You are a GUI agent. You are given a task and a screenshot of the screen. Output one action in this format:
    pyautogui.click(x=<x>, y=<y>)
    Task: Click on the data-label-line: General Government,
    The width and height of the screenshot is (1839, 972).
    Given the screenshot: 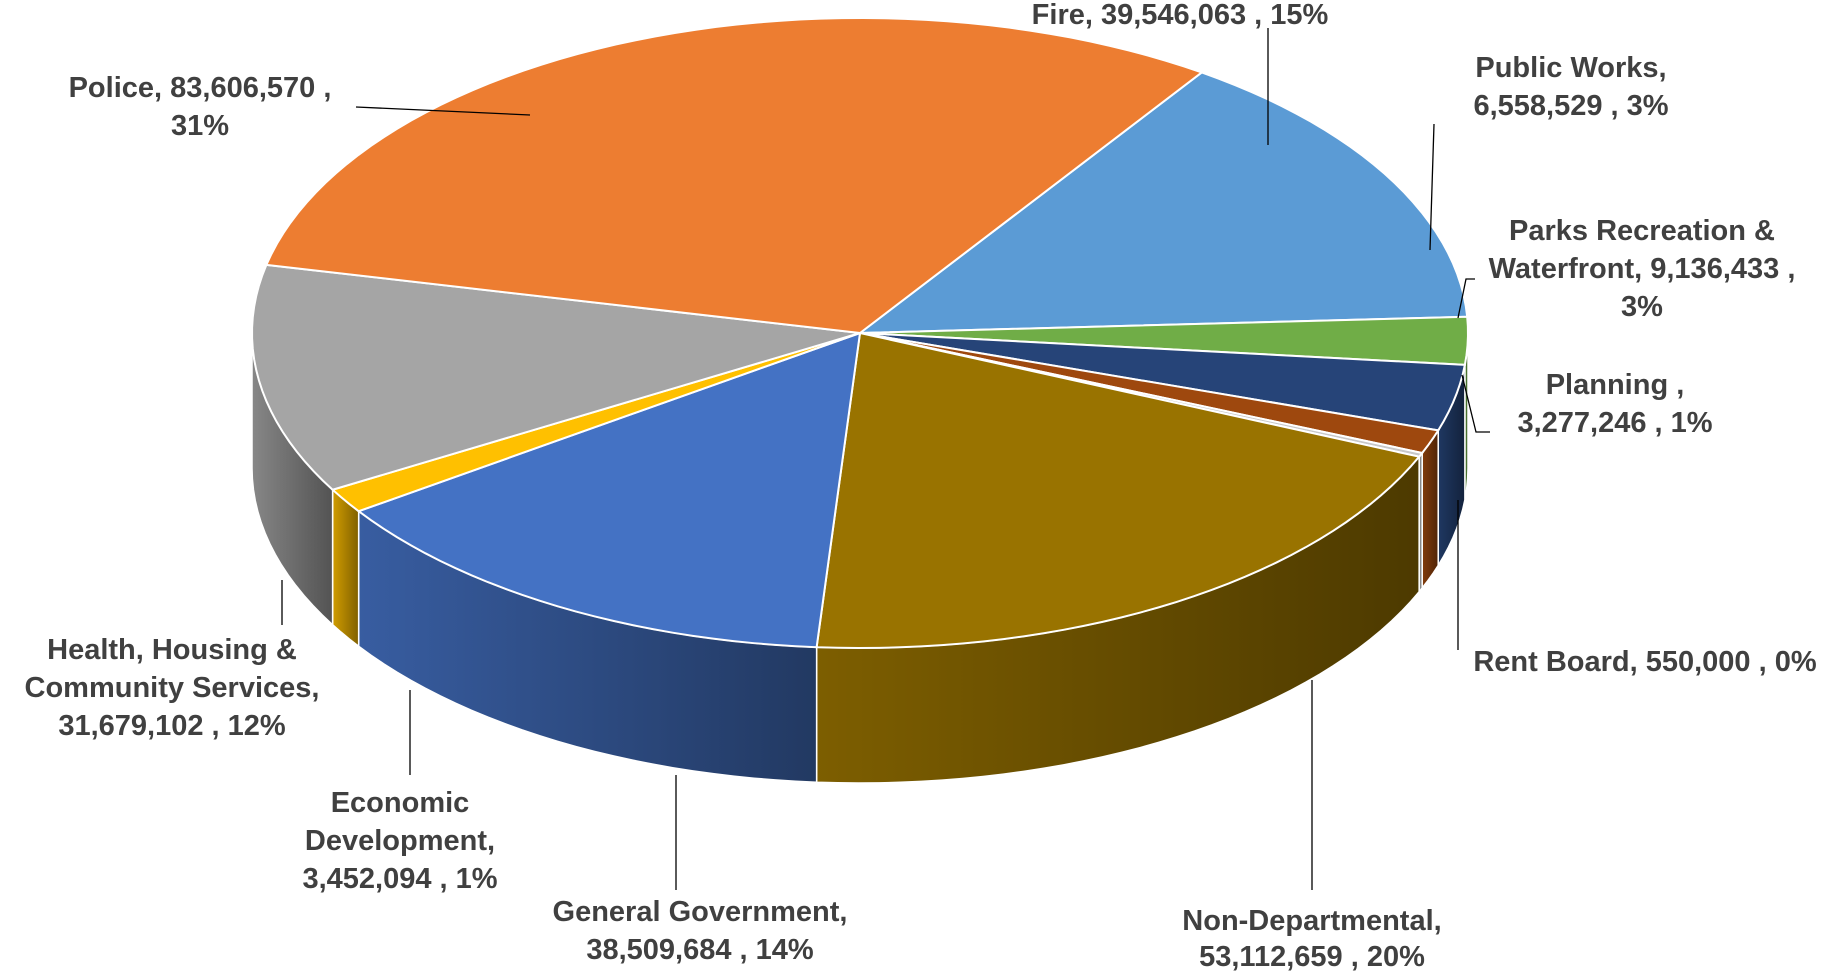 What is the action you would take?
    pyautogui.click(x=700, y=912)
    